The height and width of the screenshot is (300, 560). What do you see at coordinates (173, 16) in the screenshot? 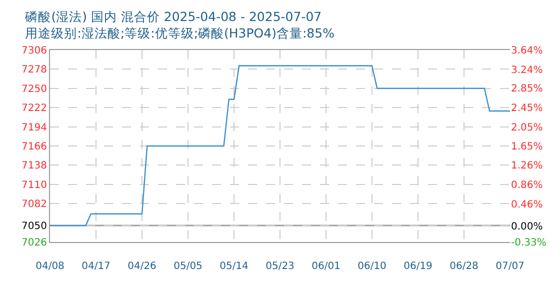
I see `chart-title: 磷酸(湿法) 国内 混合价 2025-04-08 - 2025-07-07` at bounding box center [173, 16].